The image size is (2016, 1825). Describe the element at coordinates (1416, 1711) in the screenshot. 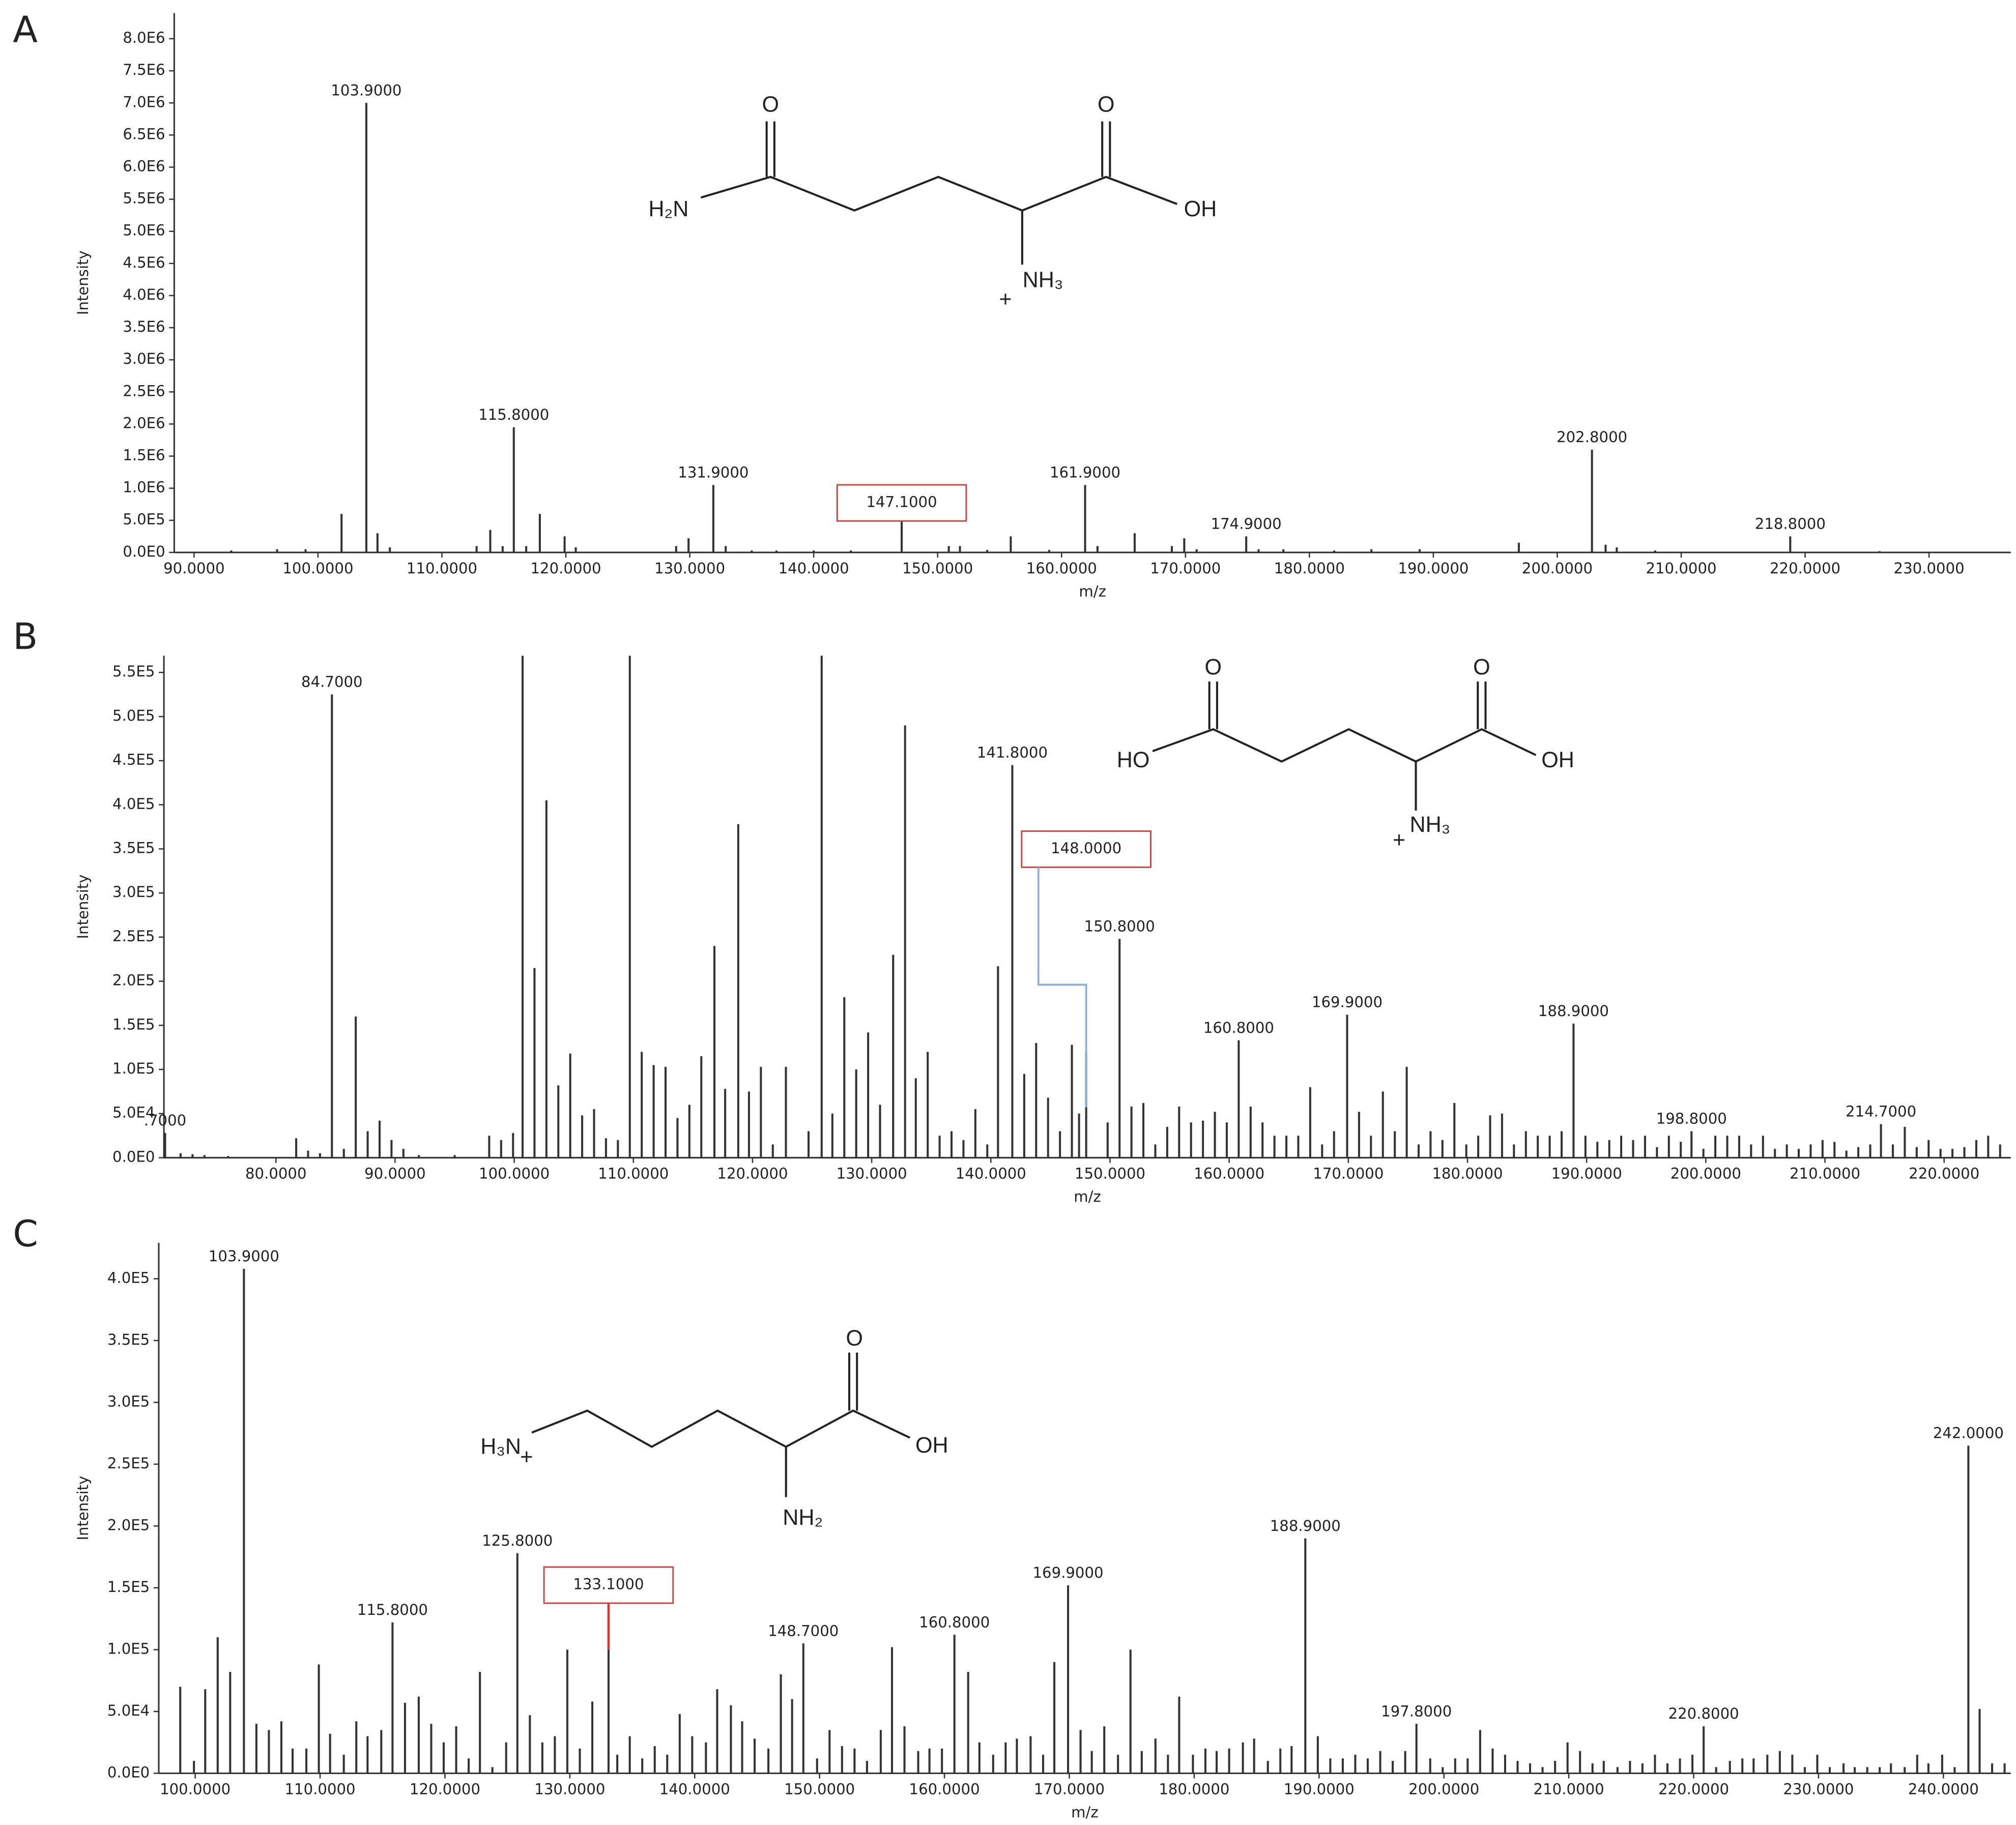

I see `peak-label: 197.8000` at that location.